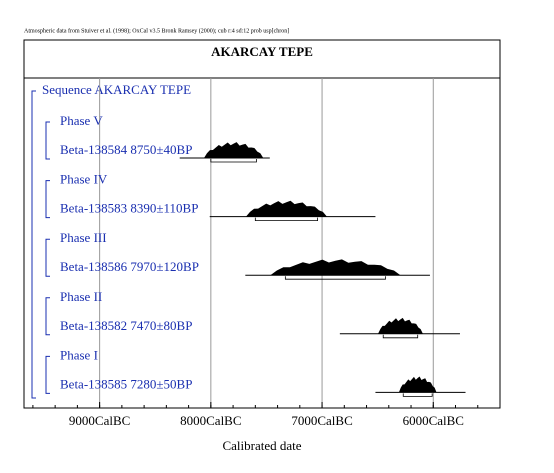 The height and width of the screenshot is (473, 554). What do you see at coordinates (321, 420) in the screenshot?
I see `x-tick-label: 7000CalBC` at bounding box center [321, 420].